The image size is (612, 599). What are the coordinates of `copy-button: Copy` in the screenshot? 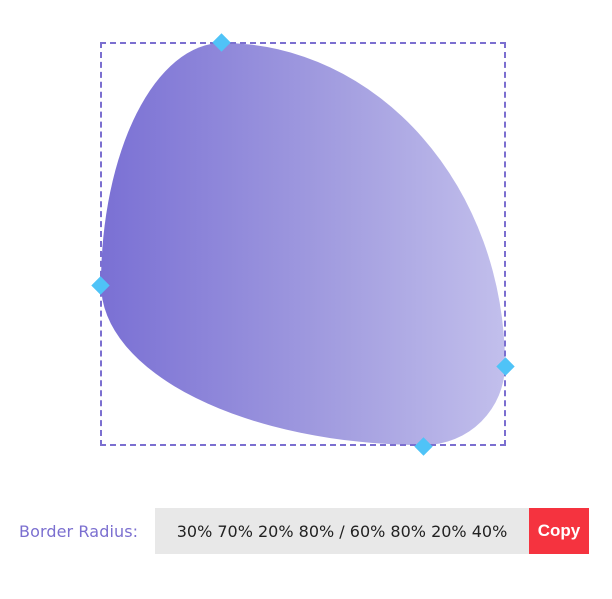 It's located at (559, 531).